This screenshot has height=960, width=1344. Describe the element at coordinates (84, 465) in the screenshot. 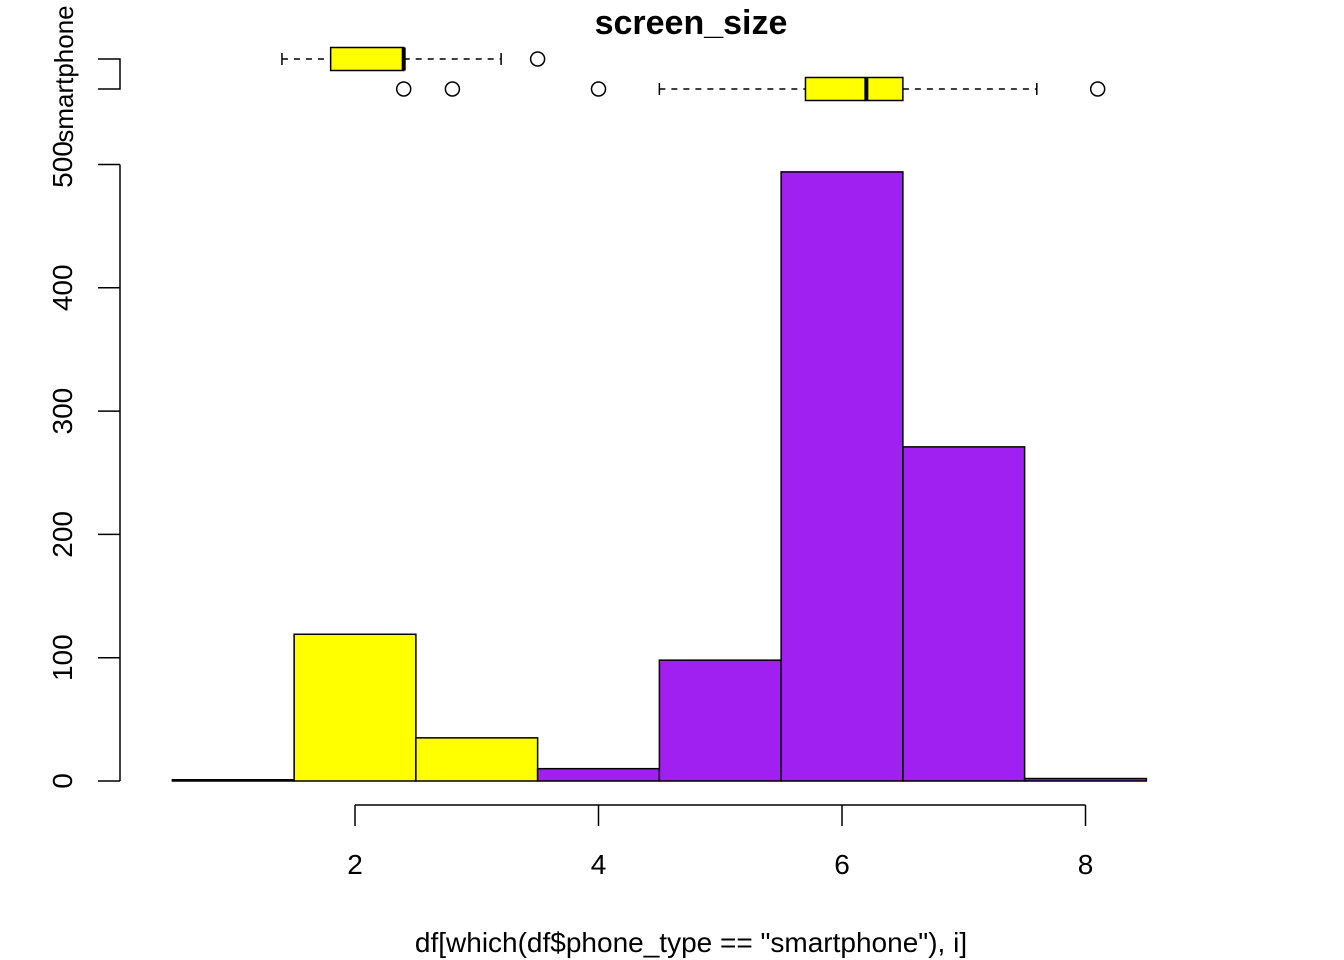

I see `y-axis: 0 100 200 300 400 500` at that location.